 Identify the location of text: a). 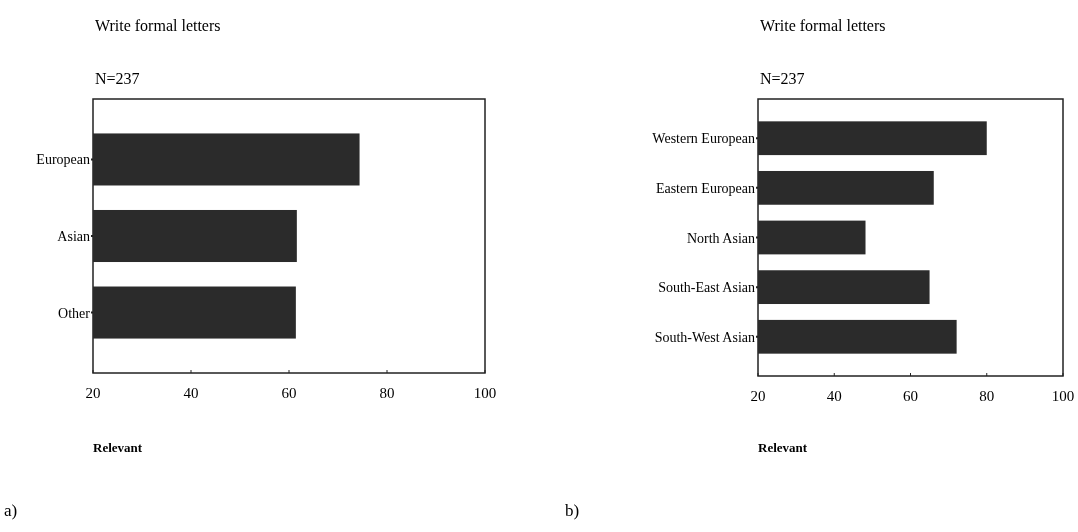
(11, 510).